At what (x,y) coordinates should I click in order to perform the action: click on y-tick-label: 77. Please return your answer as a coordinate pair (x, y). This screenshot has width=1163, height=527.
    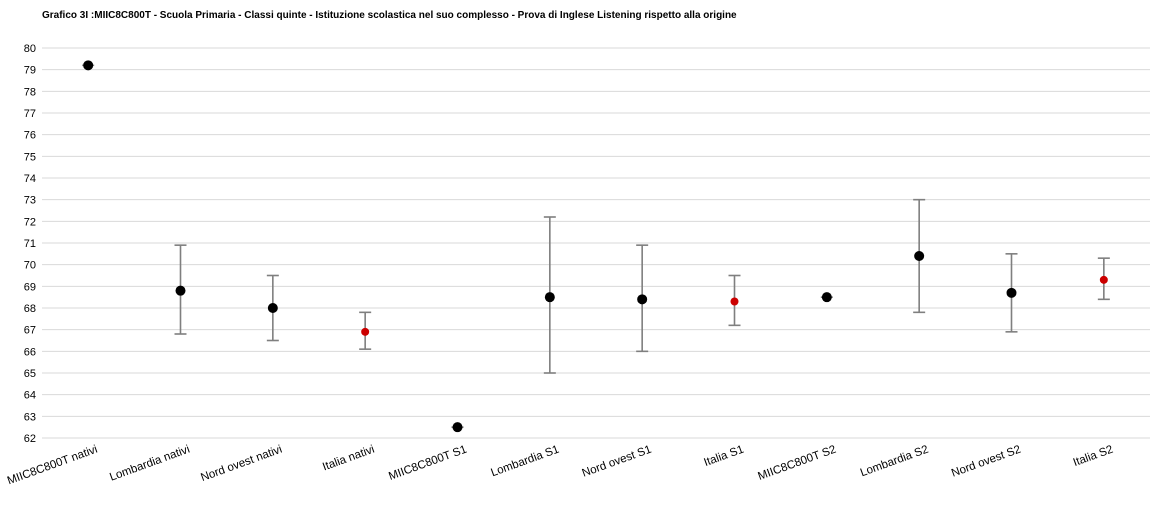
    Looking at the image, I should click on (30, 114).